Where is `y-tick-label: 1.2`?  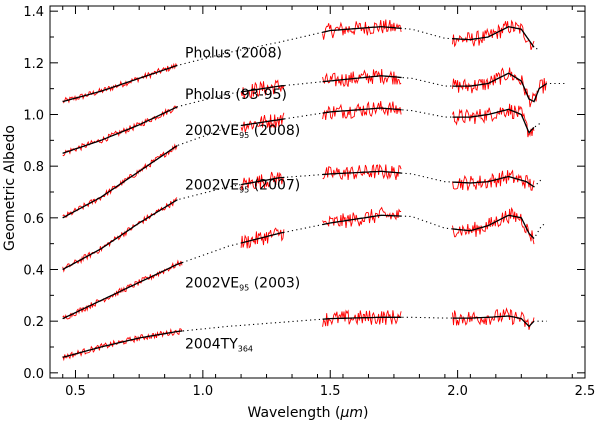 y-tick-label: 1.2 is located at coordinates (33, 64).